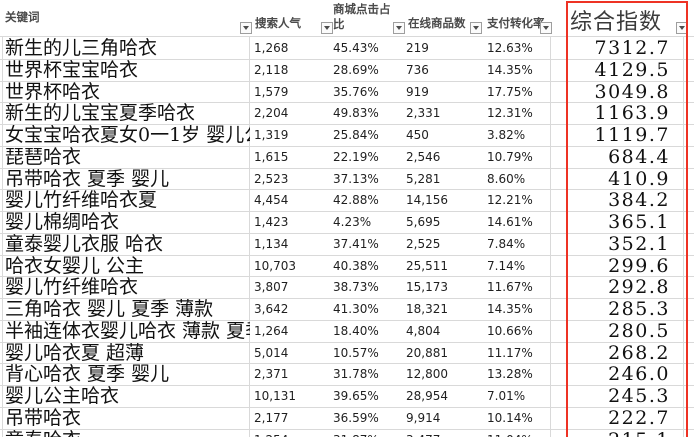 This screenshot has width=694, height=437. What do you see at coordinates (622, 433) in the screenshot?
I see `cell-composite-index: 215.1` at bounding box center [622, 433].